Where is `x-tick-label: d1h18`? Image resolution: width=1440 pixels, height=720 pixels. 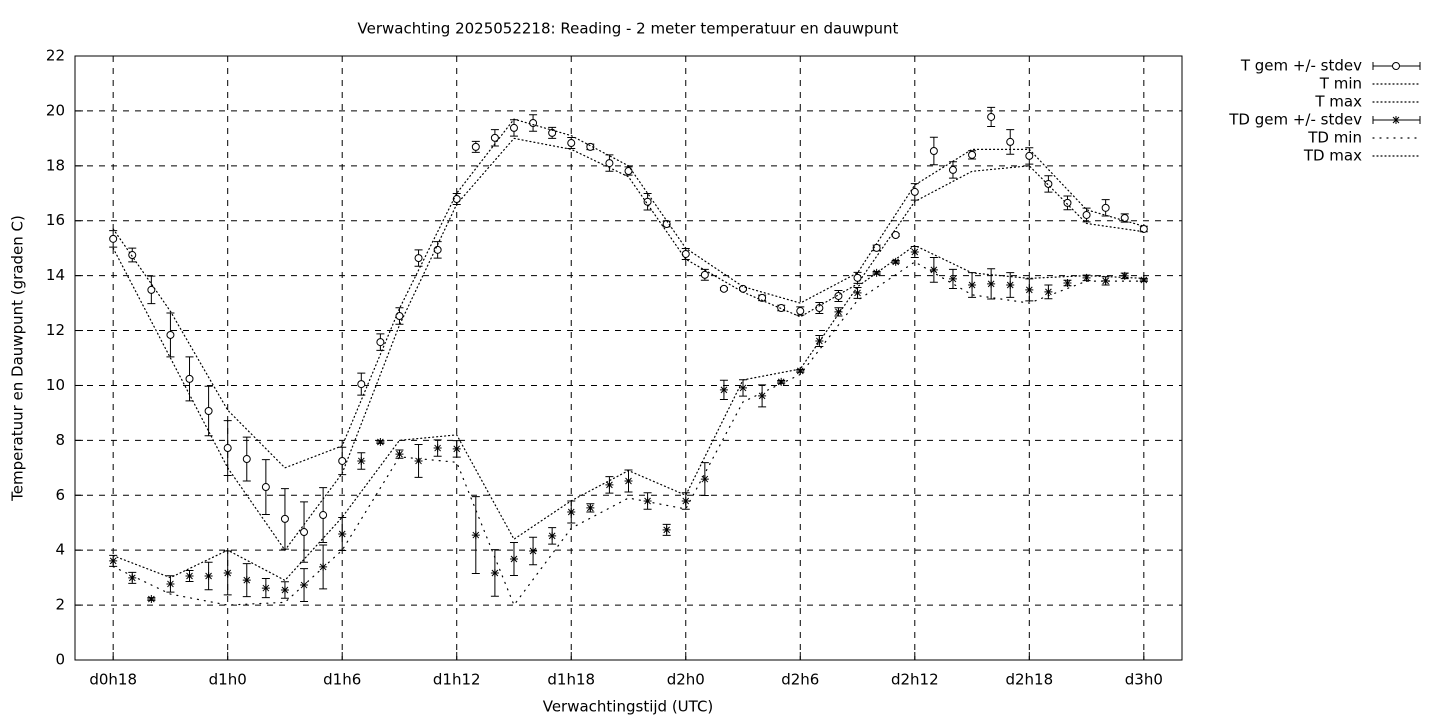 x-tick-label: d1h18 is located at coordinates (571, 680).